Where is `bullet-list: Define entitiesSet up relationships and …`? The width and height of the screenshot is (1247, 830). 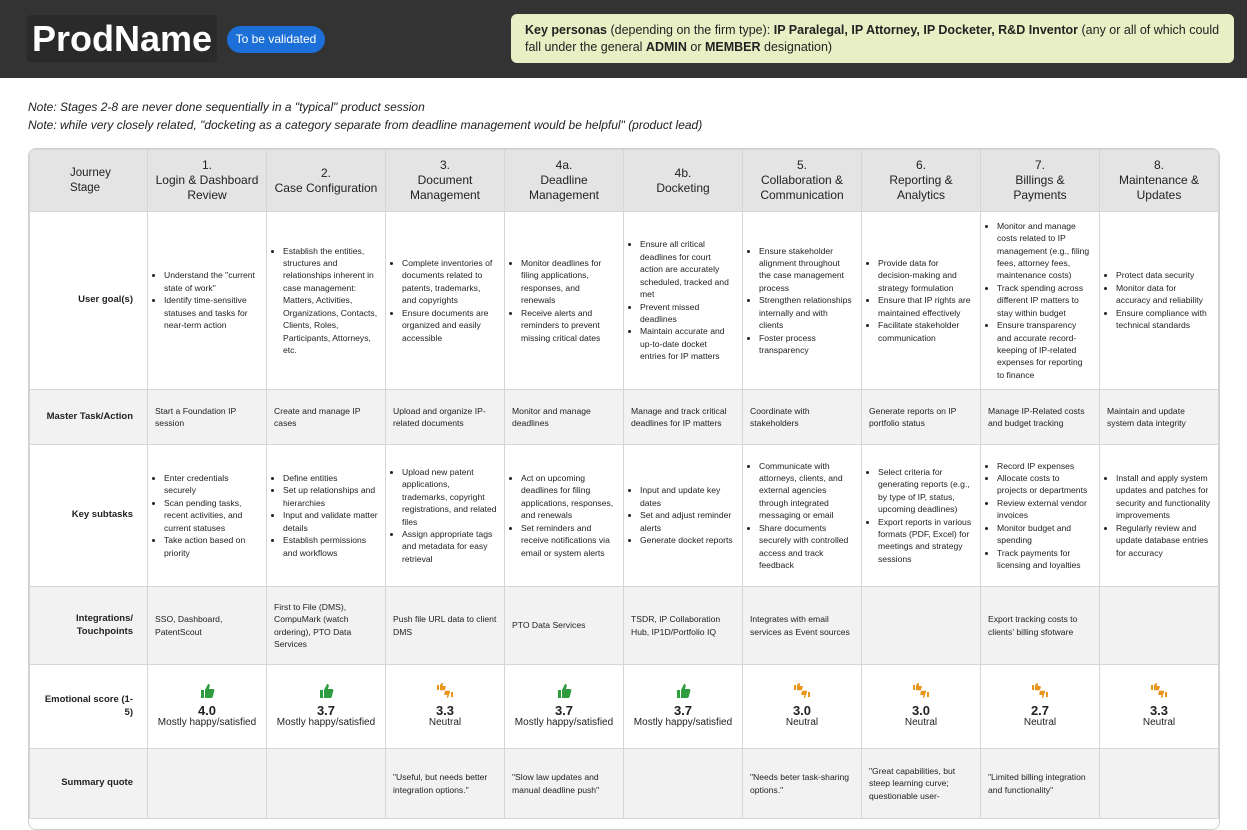
bullet-list: Define entitiesSet up relationships and … is located at coordinates (326, 515).